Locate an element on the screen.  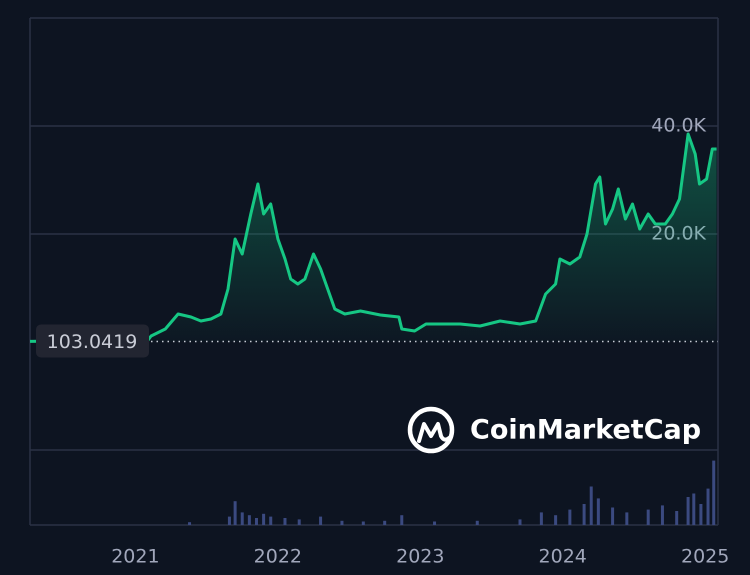
y-tick-label: 40.0K is located at coordinates (678, 126).